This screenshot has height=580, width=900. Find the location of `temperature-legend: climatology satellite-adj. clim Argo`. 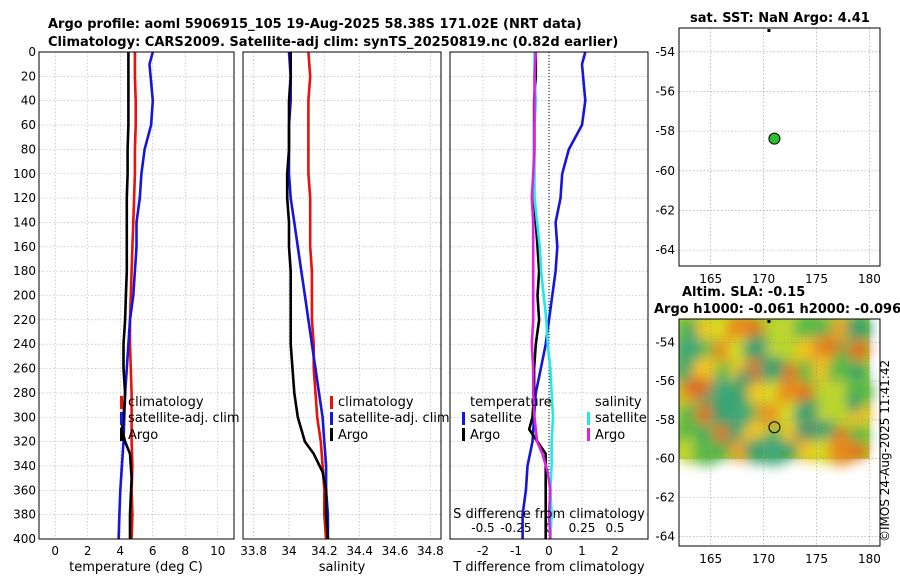

temperature-legend: climatology satellite-adj. clim Argo is located at coordinates (180, 419).